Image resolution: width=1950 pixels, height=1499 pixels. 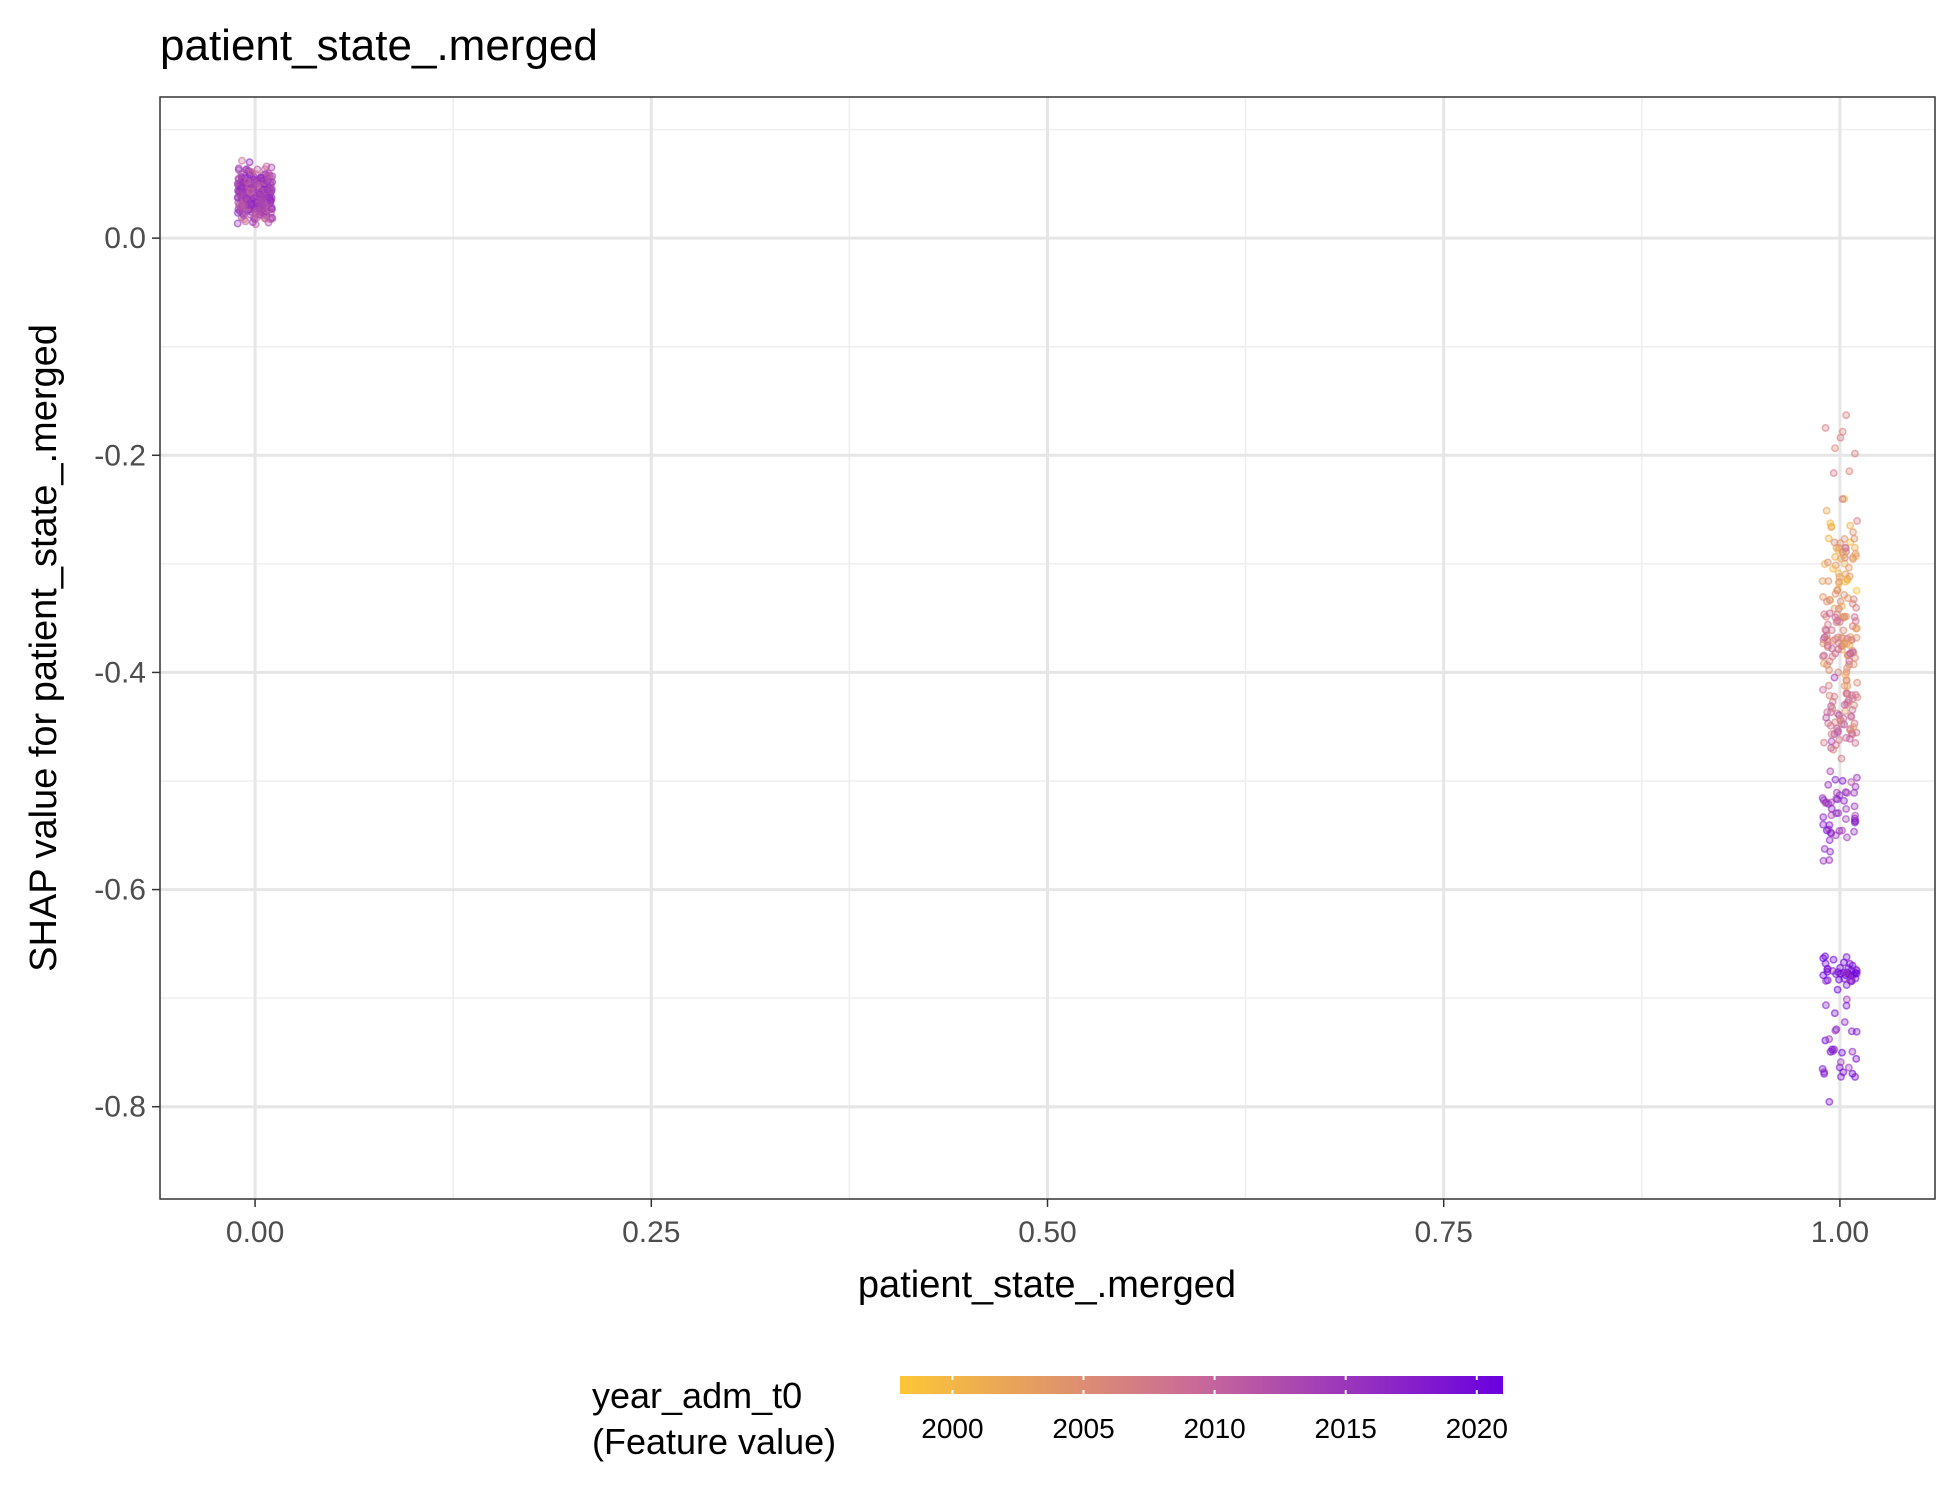 I want to click on x-axis-ticks: 0.00 0.25 0.50 0.75 1.00, so click(x=1047, y=1224).